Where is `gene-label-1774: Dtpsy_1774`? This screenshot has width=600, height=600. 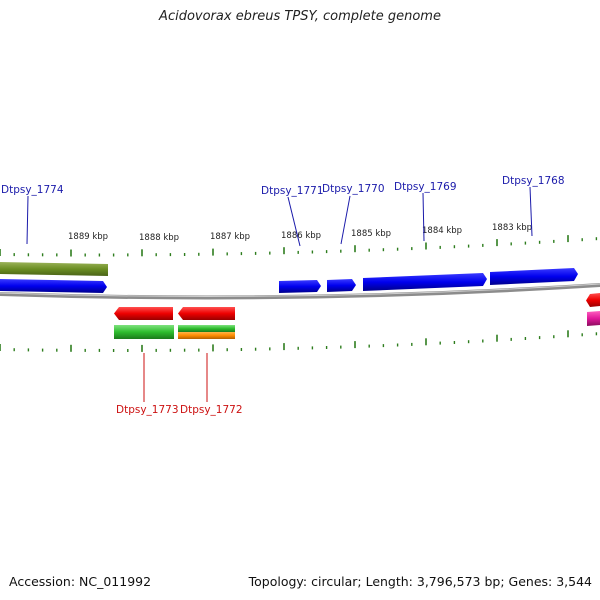
gene-label-1774: Dtpsy_1774 is located at coordinates (32, 190).